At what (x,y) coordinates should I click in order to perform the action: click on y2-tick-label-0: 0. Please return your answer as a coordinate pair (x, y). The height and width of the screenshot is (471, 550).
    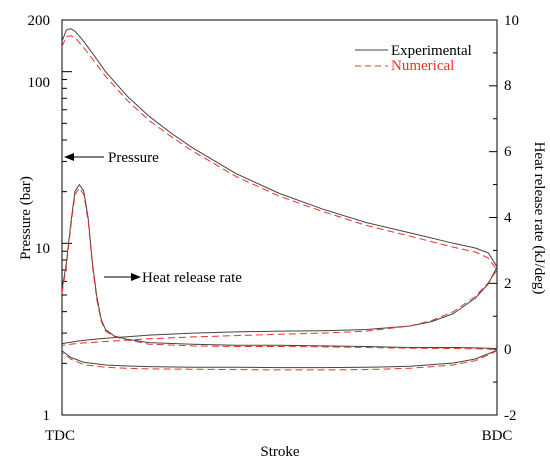
    Looking at the image, I should click on (508, 350).